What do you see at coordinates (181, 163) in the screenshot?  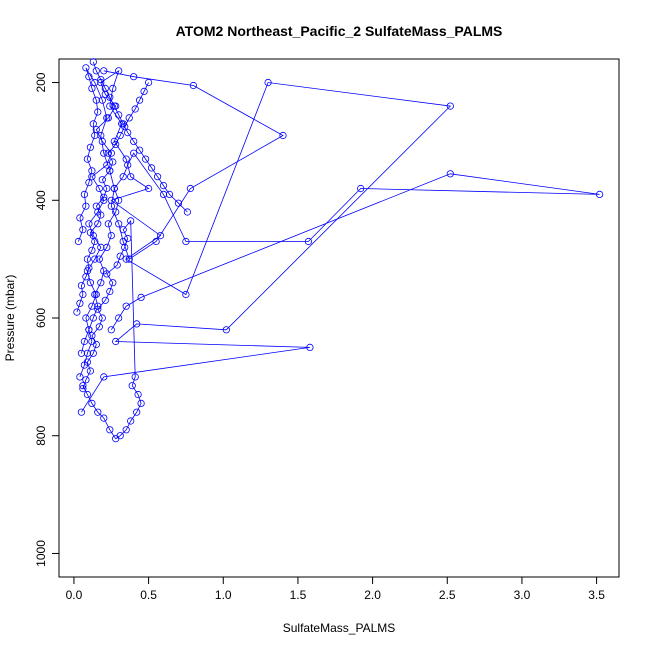 I see `series-line` at bounding box center [181, 163].